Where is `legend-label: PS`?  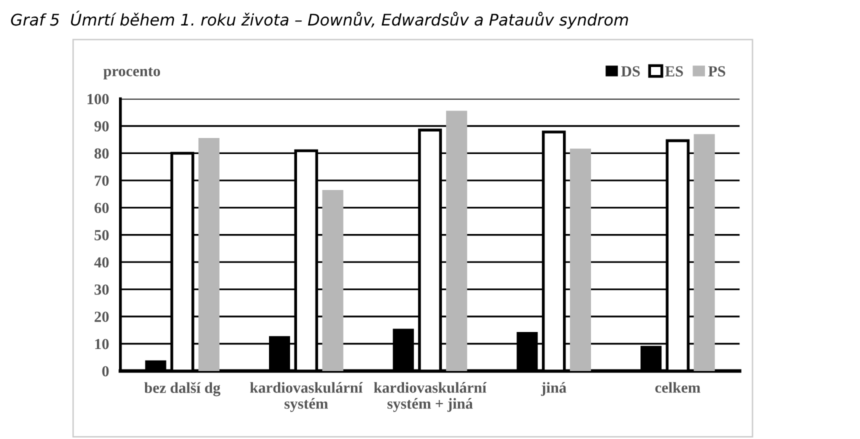
legend-label: PS is located at coordinates (717, 71).